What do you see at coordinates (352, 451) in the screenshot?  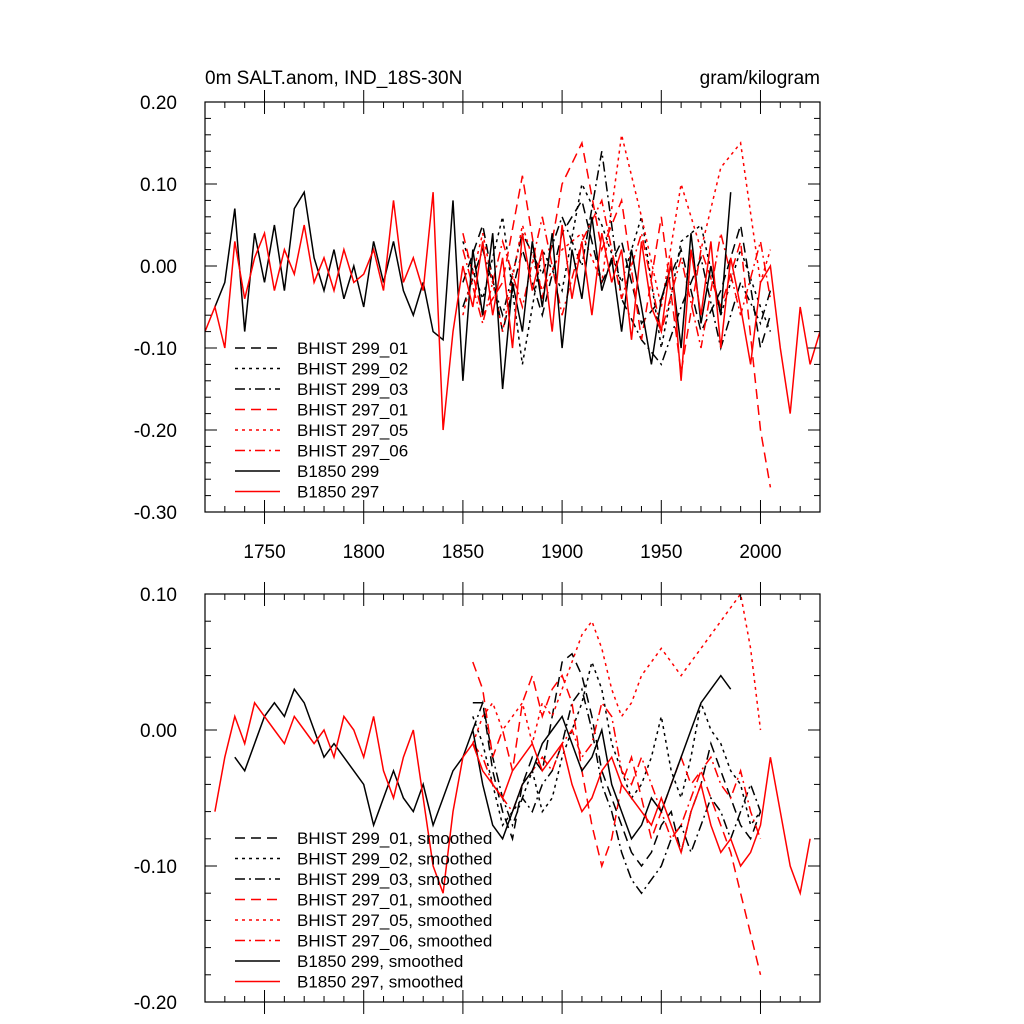 I see `legend-label: BHIST 297_06` at bounding box center [352, 451].